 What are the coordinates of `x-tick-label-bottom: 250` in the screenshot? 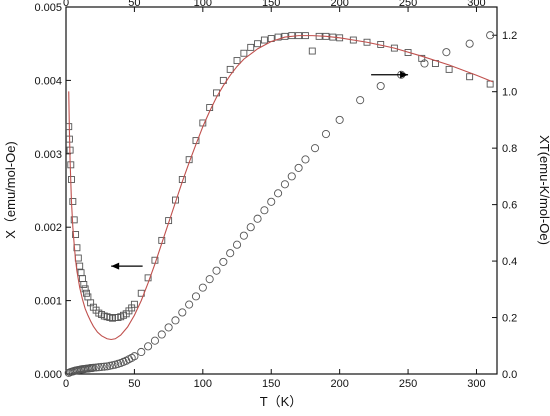 It's located at (408, 384).